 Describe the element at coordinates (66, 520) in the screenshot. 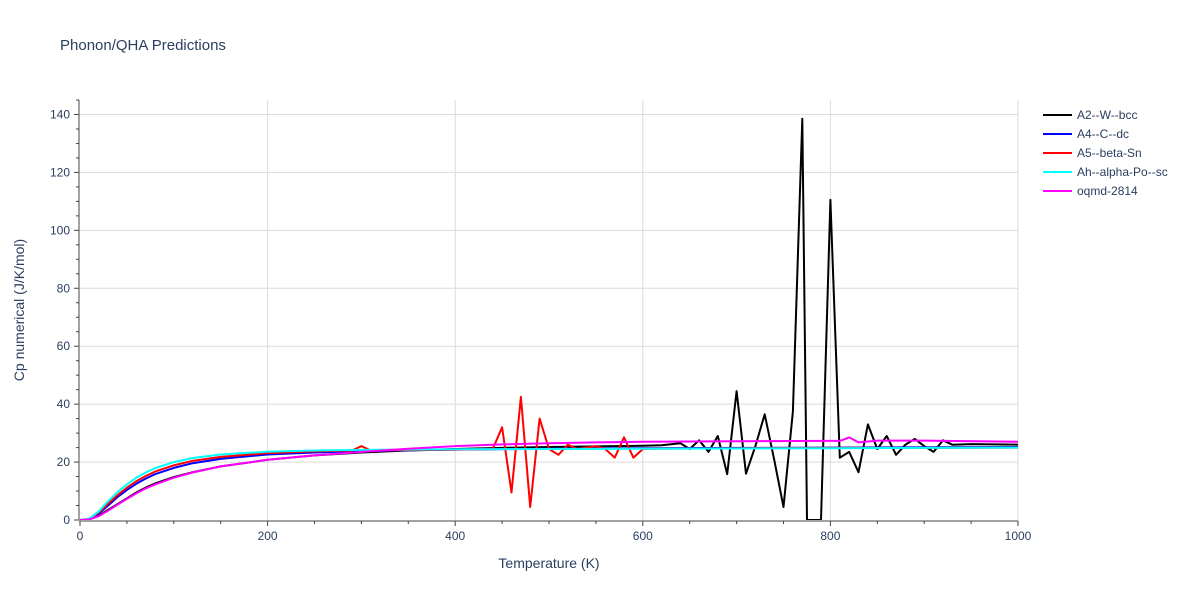

I see `y-tick-label: 0` at that location.